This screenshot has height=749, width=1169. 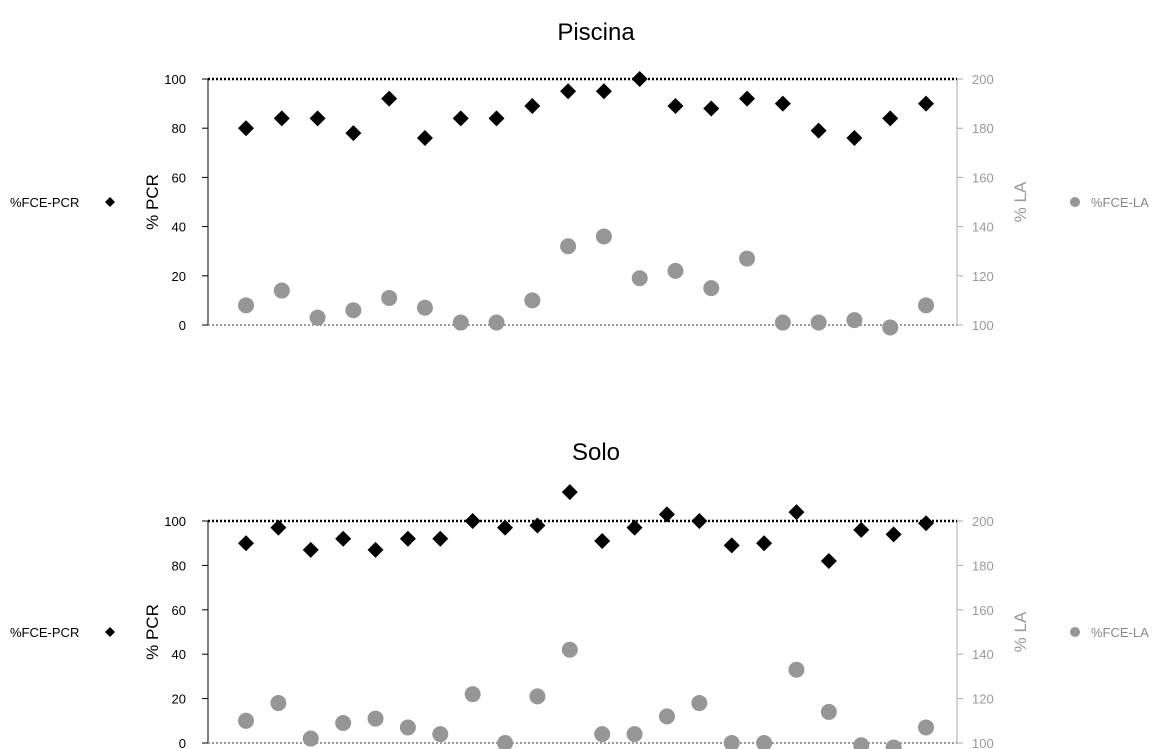 What do you see at coordinates (983, 699) in the screenshot?
I see `right-tick-label: 120` at bounding box center [983, 699].